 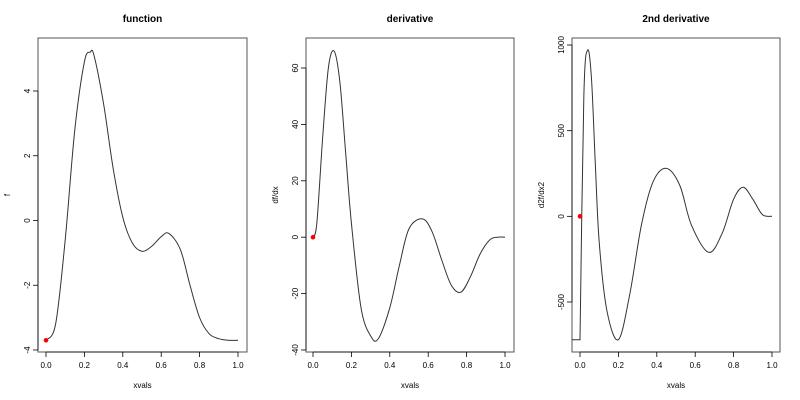 I want to click on y-tick-label: 20, so click(x=295, y=180).